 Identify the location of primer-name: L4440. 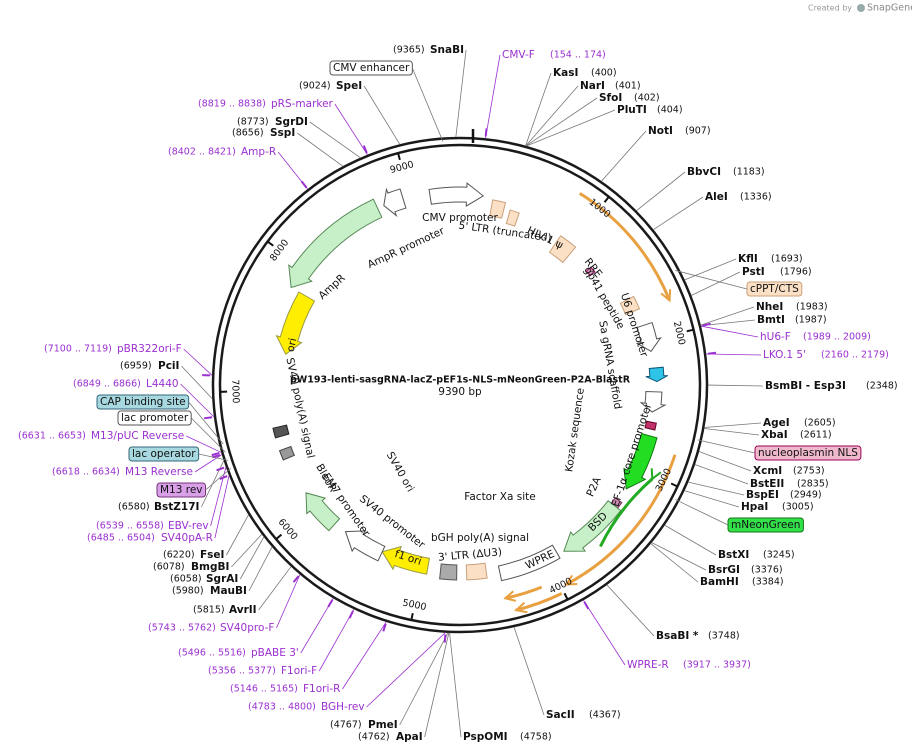
(162, 384).